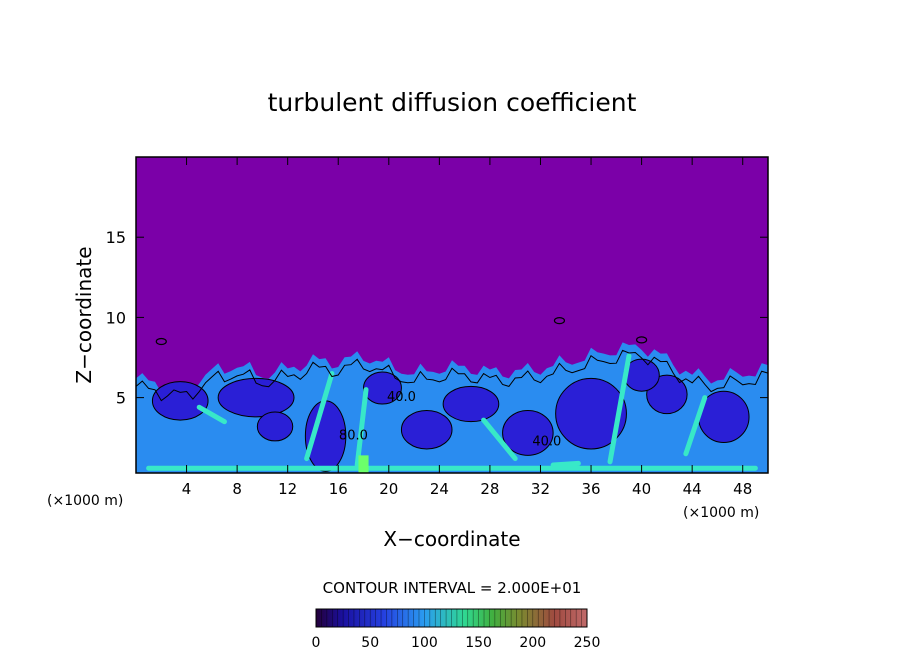  Describe the element at coordinates (237, 489) in the screenshot. I see `x-tick-label: 8` at that location.